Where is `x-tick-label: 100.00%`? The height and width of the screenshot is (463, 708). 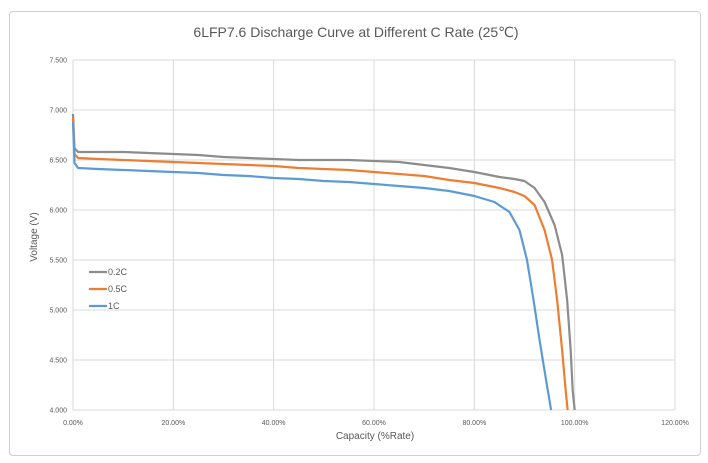
x-tick-label: 100.00% is located at coordinates (575, 423).